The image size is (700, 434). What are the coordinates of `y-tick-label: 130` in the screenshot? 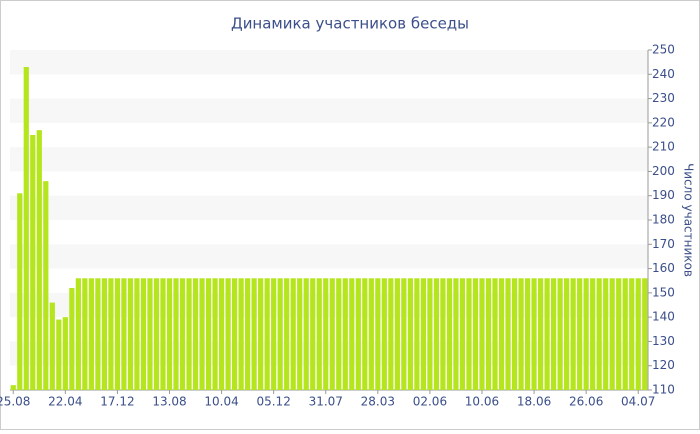 It's located at (663, 341).